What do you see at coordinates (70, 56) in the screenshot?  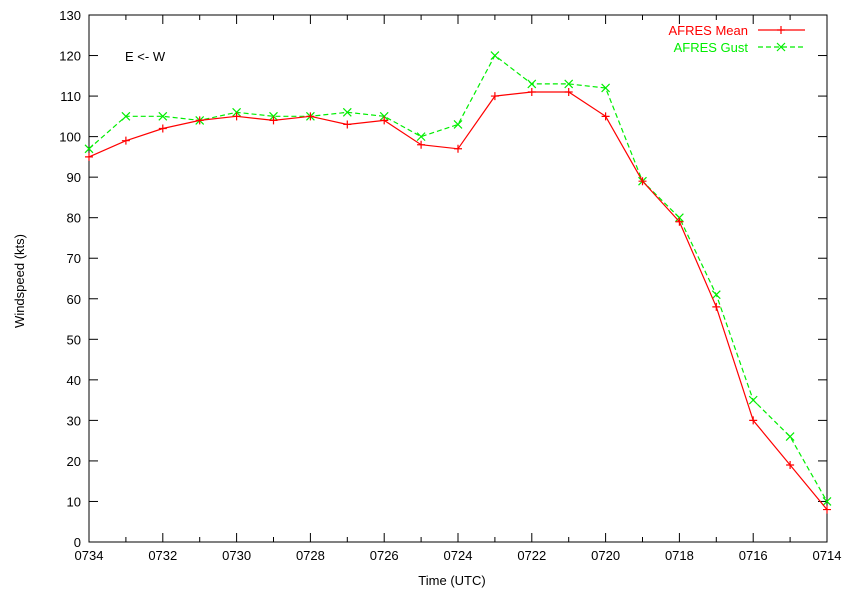 I see `y-tick-label: 120` at bounding box center [70, 56].